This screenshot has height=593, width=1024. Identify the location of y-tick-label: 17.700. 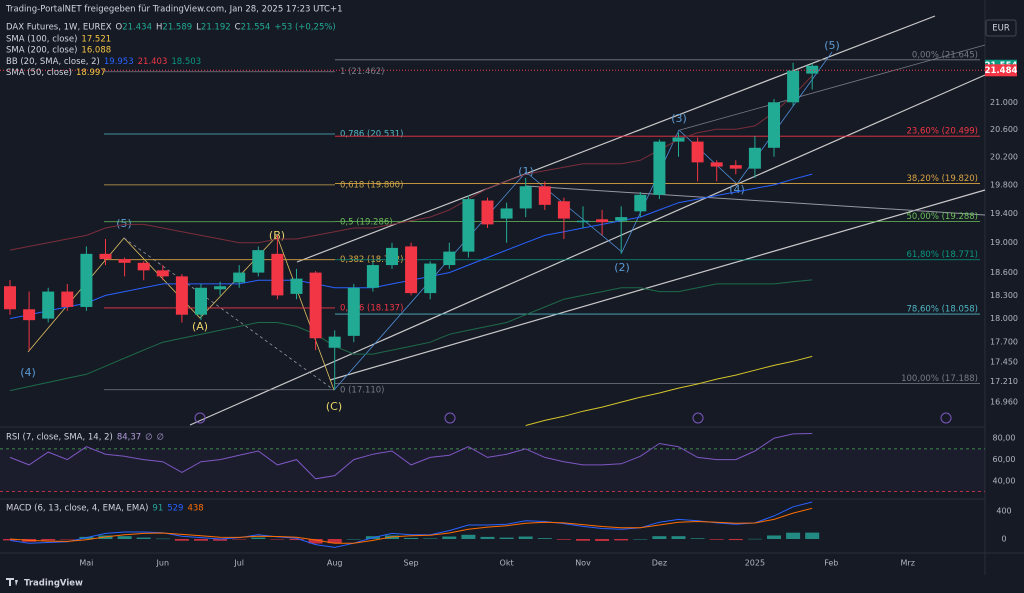
(1004, 342).